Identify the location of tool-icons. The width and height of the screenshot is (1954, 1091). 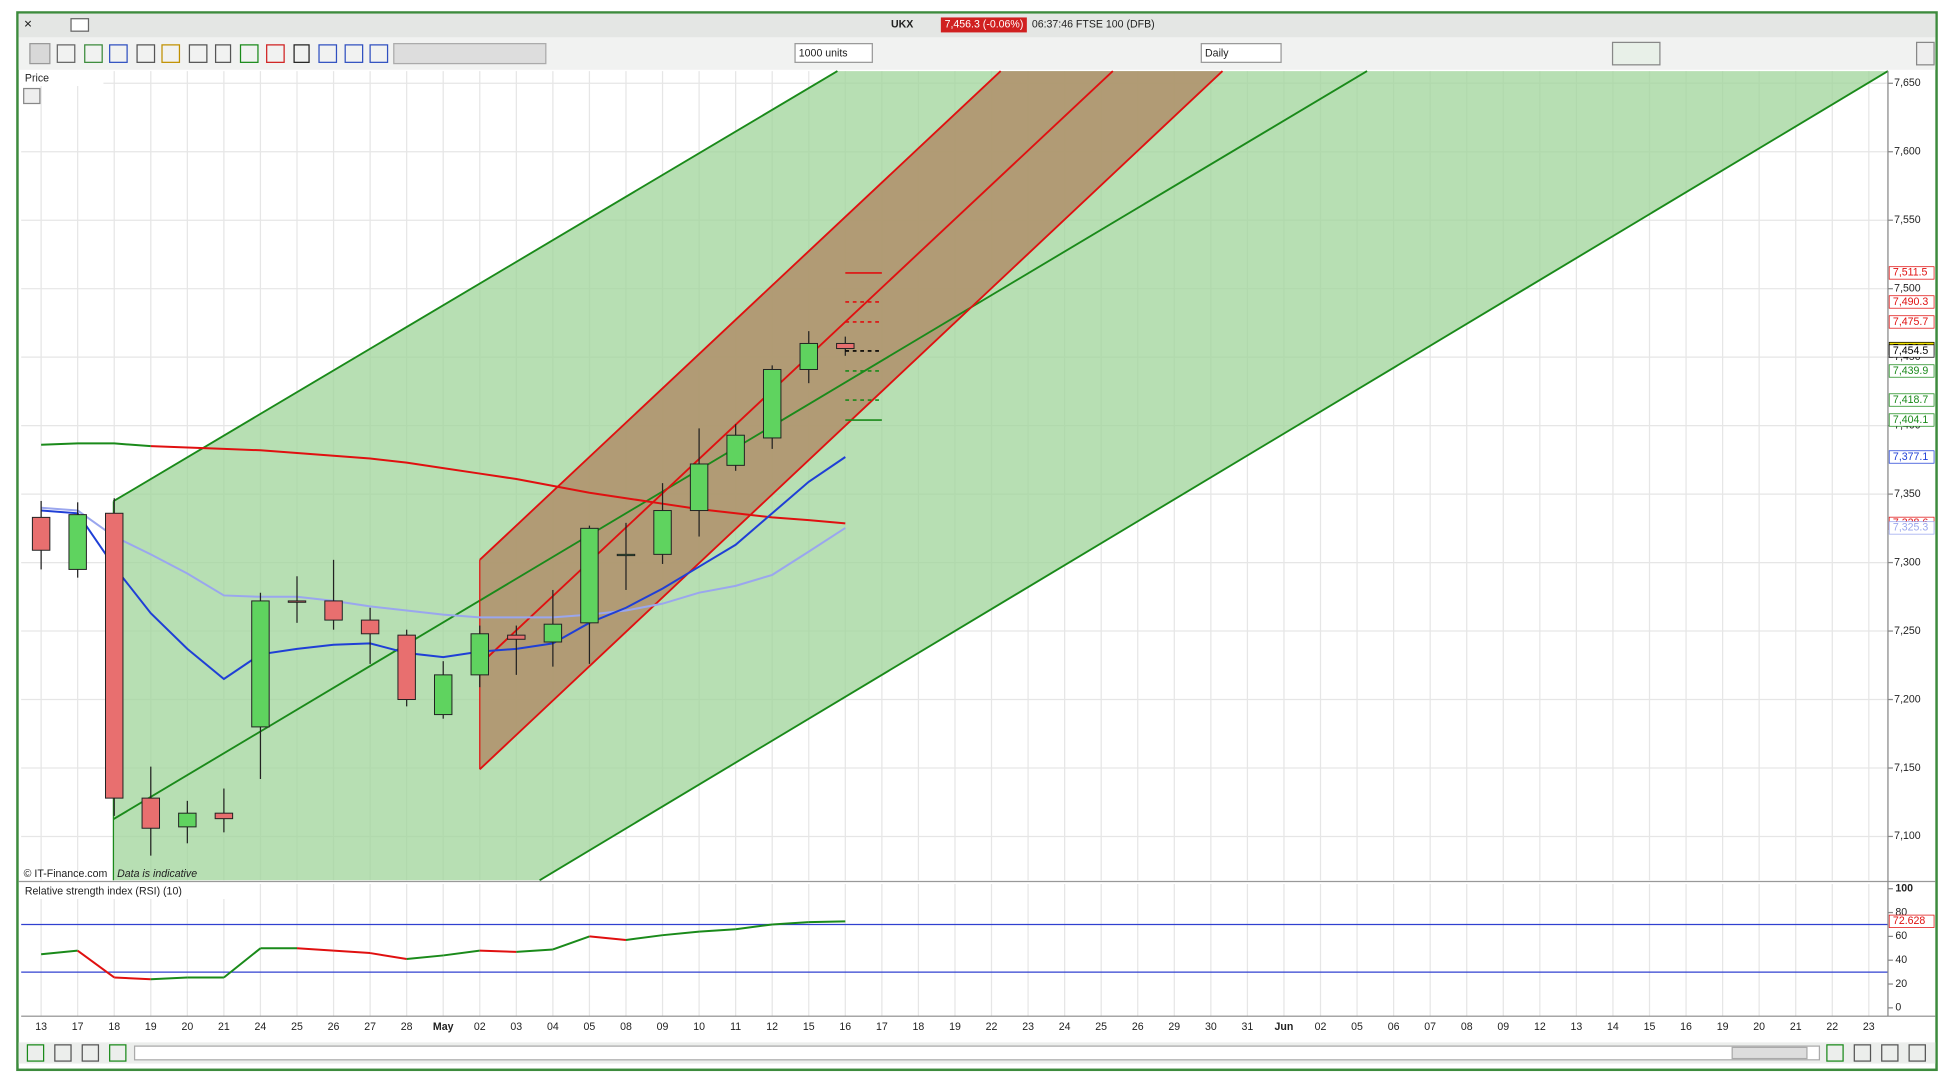
(982, 53).